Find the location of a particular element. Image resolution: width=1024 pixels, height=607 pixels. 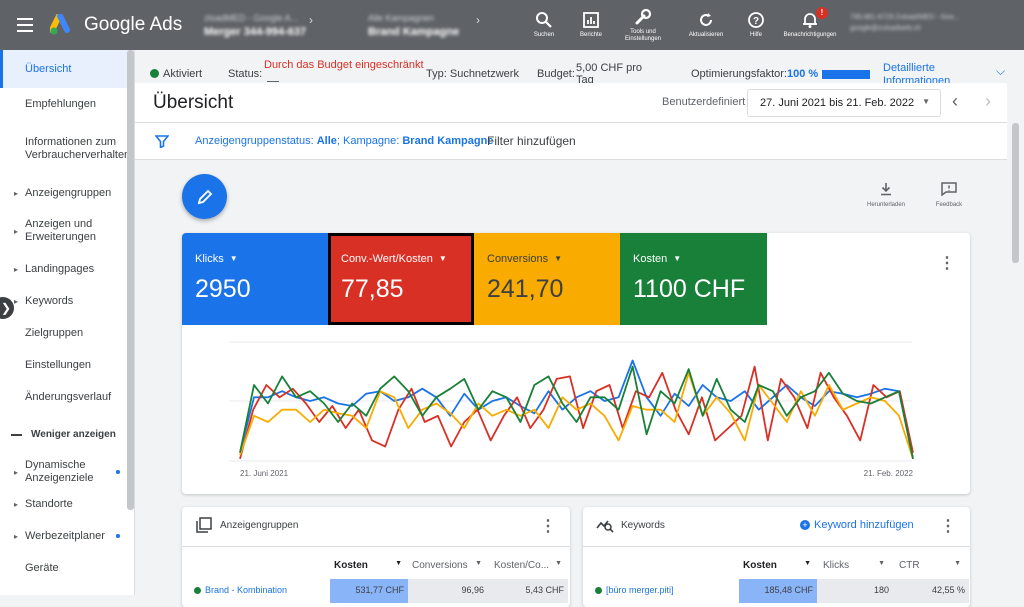

account-line2: Merger 344-994-637 is located at coordinates (255, 31).